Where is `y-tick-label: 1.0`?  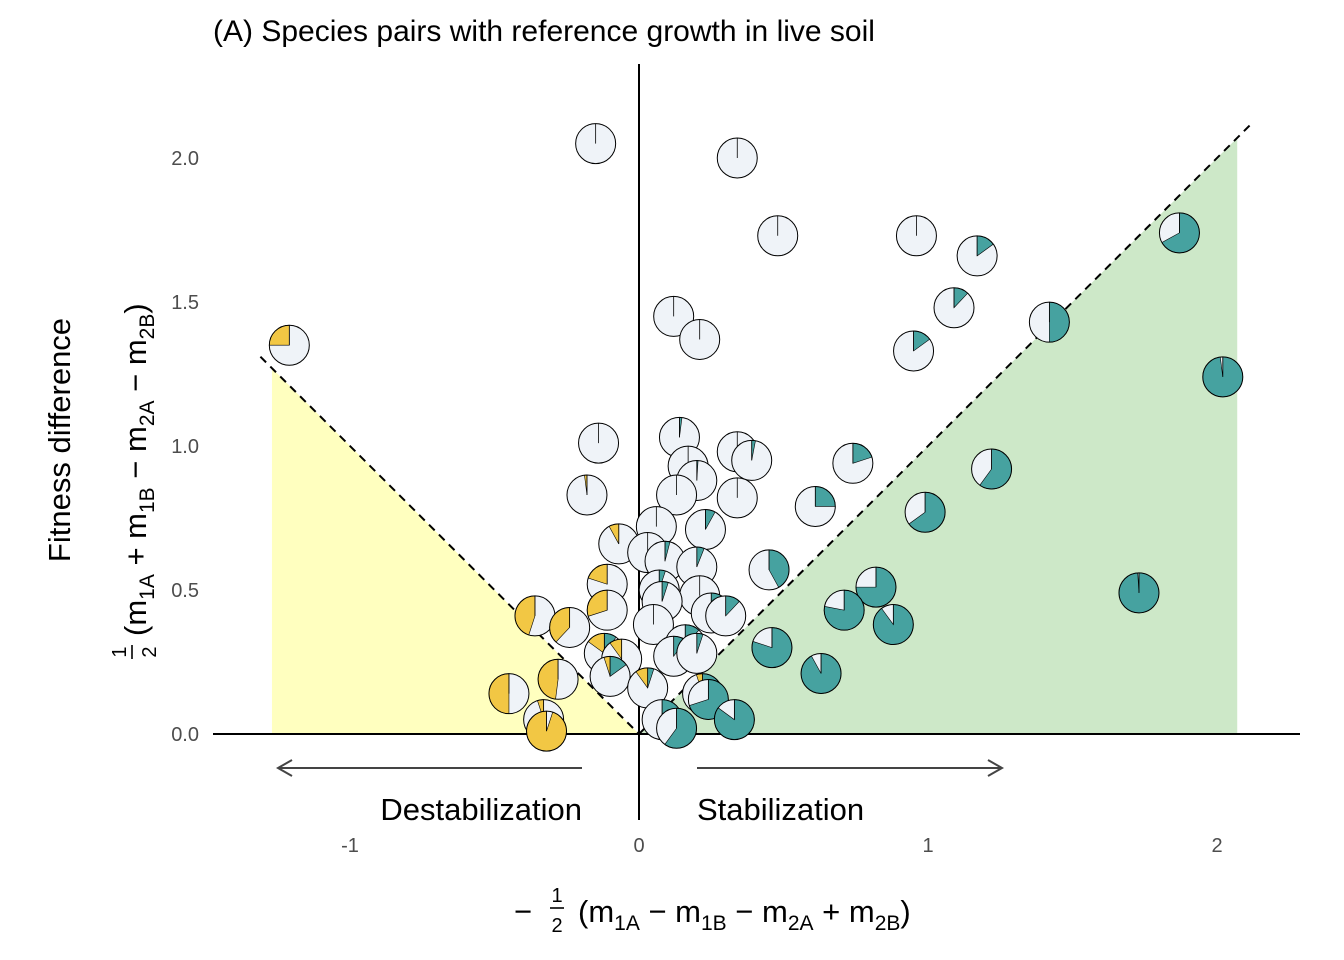
y-tick-label: 1.0 is located at coordinates (185, 447).